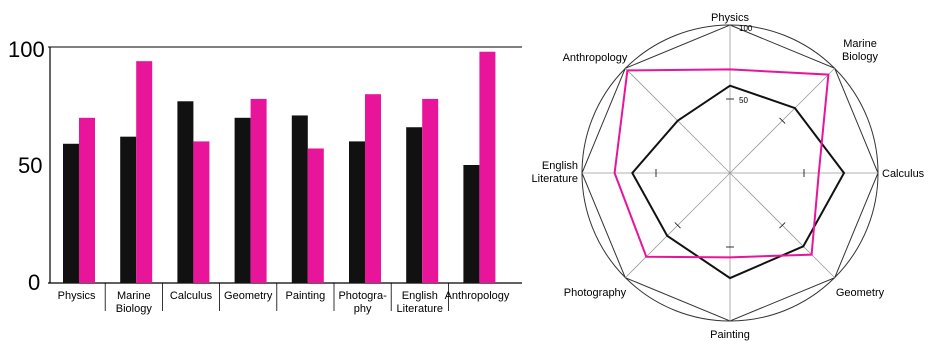  What do you see at coordinates (721, 163) in the screenshot?
I see `radar-series-b` at bounding box center [721, 163].